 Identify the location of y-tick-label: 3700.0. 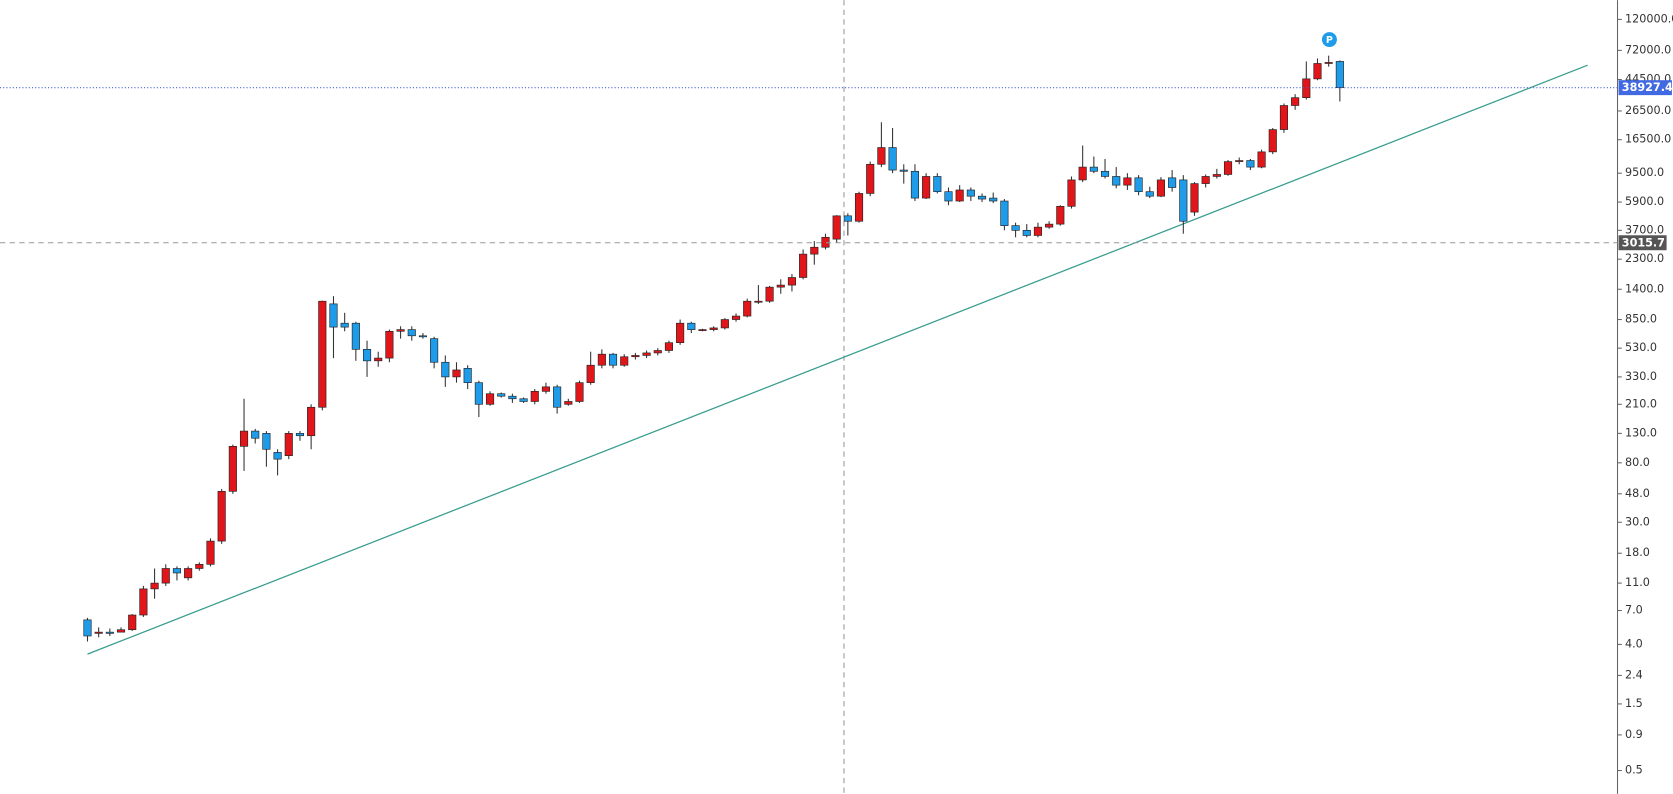
(1644, 229).